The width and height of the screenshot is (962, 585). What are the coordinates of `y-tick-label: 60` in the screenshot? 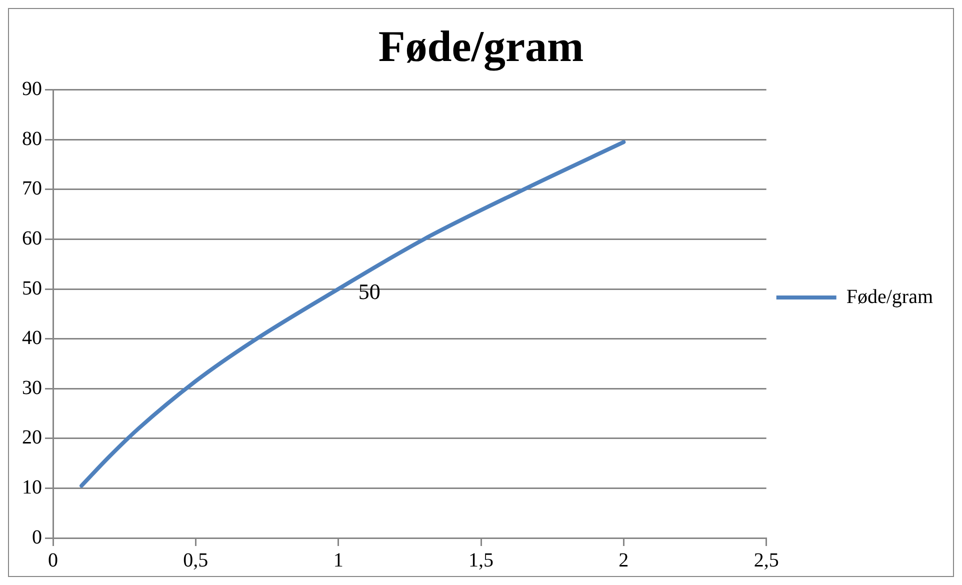 It's located at (32, 238).